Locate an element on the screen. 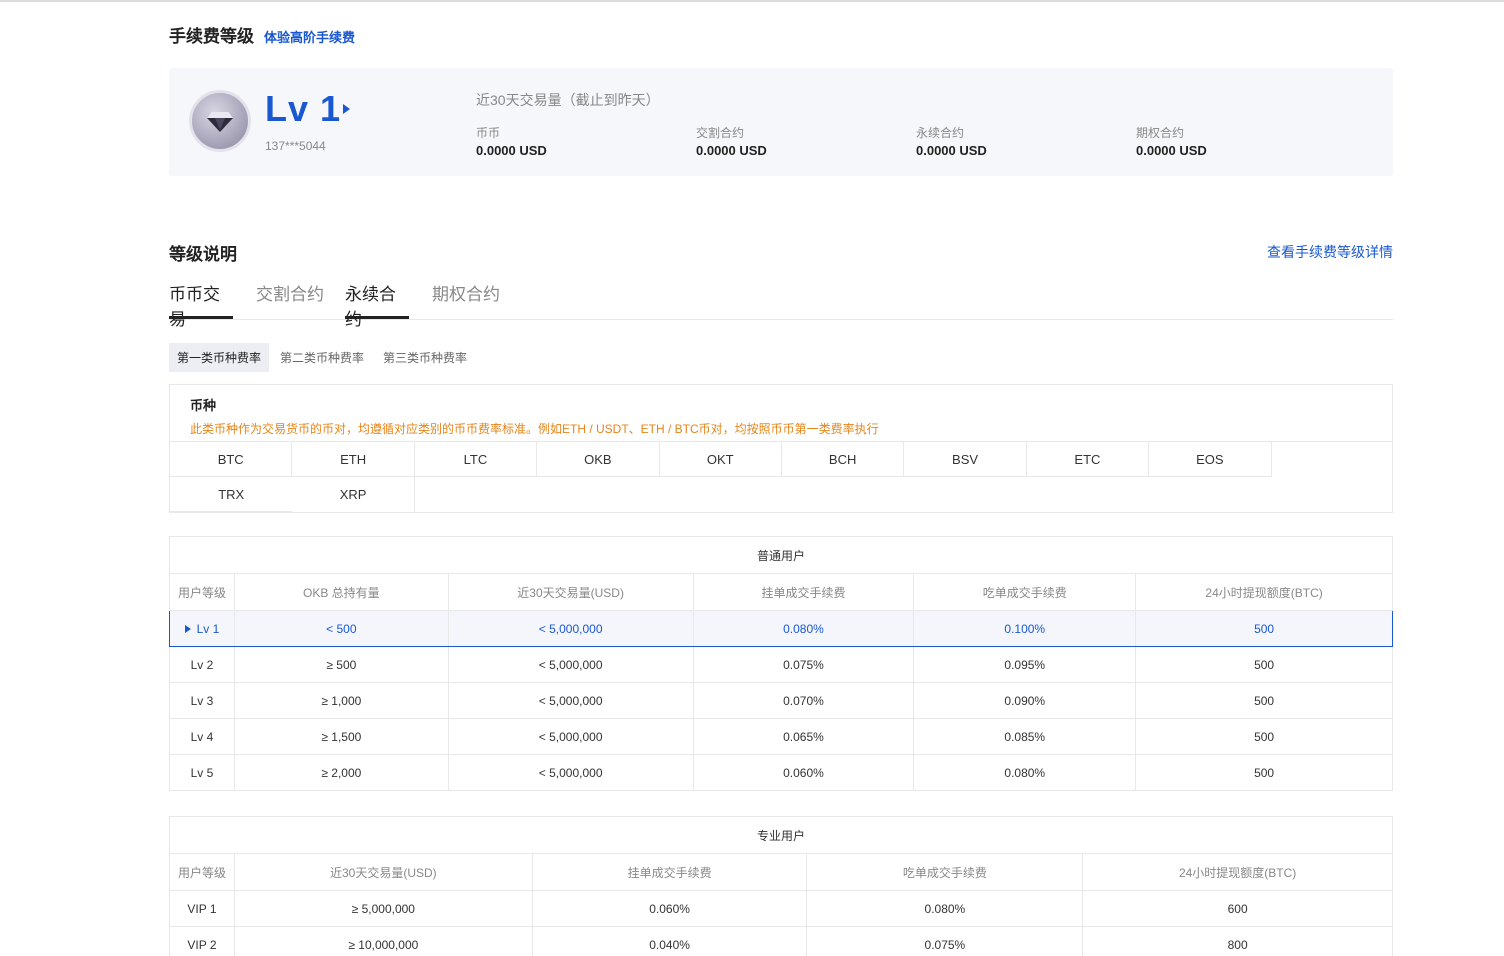 The height and width of the screenshot is (956, 1504). stat-spot: 币币 0.0000 USD is located at coordinates (511, 141).